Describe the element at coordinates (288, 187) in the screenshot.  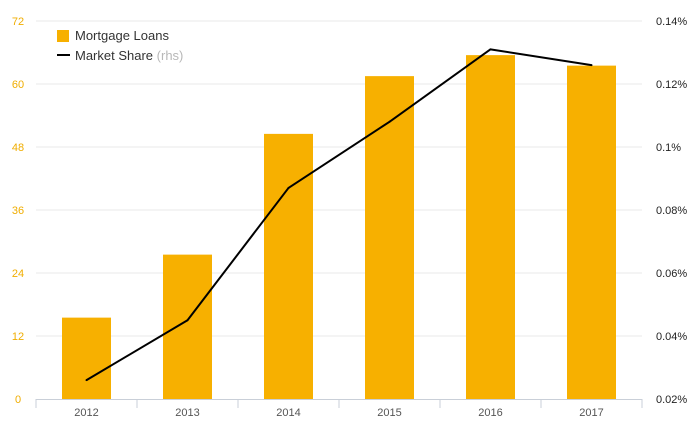
I see `market-share-point-2014` at that location.